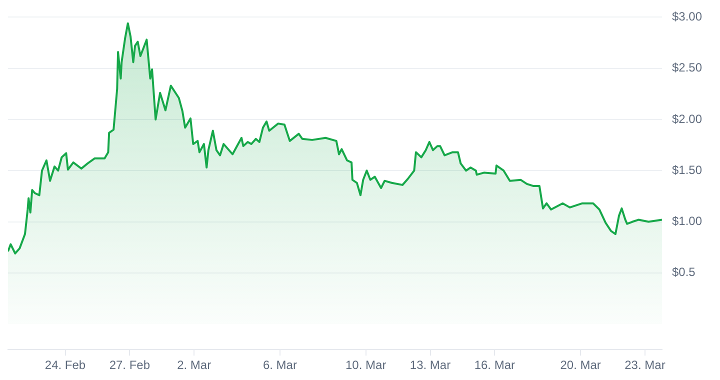 This screenshot has width=720, height=380. What do you see at coordinates (194, 365) in the screenshot?
I see `x-tick-label: 2. Mar` at bounding box center [194, 365].